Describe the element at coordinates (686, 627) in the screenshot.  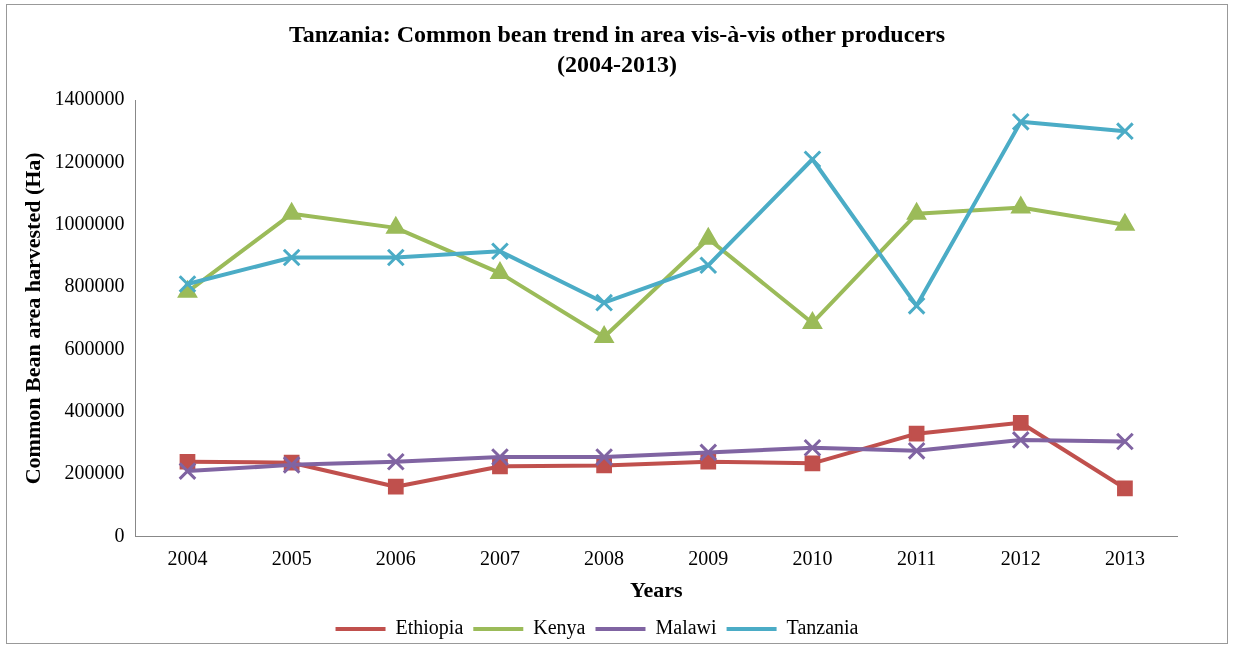
I see `legend-label: Malawi` at that location.